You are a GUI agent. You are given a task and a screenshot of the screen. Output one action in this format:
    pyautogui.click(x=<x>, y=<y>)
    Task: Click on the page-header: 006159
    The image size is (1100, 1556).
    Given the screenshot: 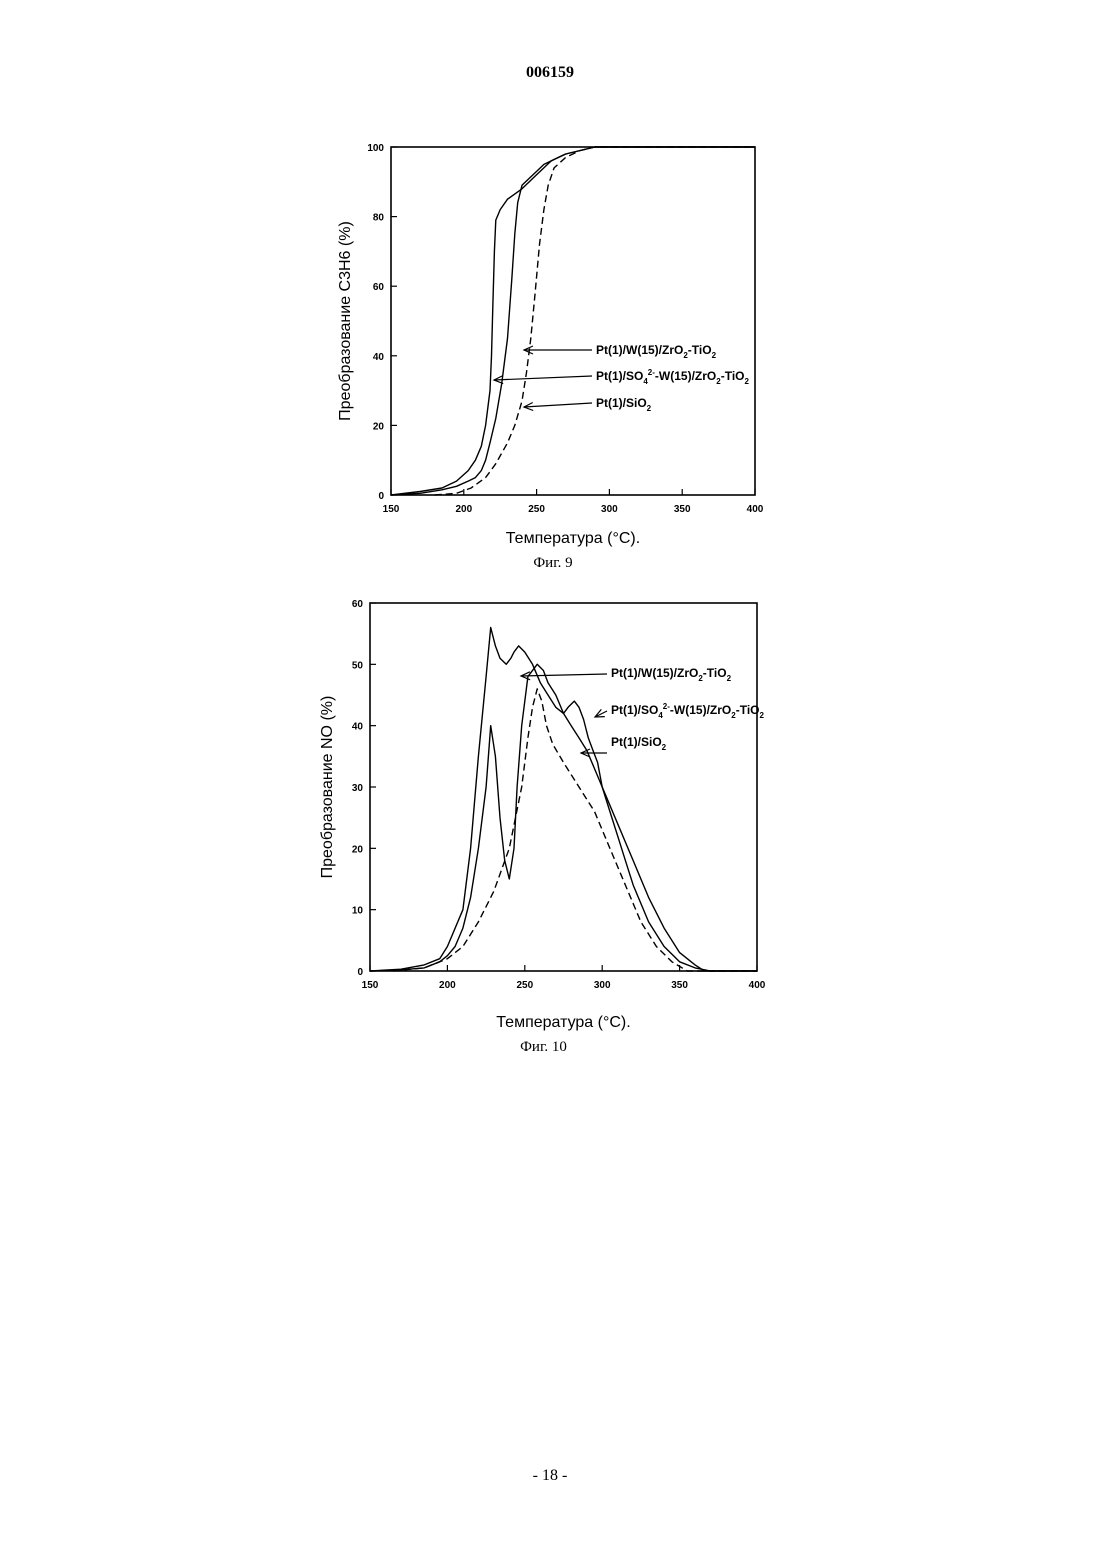 What is the action you would take?
    pyautogui.click(x=550, y=73)
    